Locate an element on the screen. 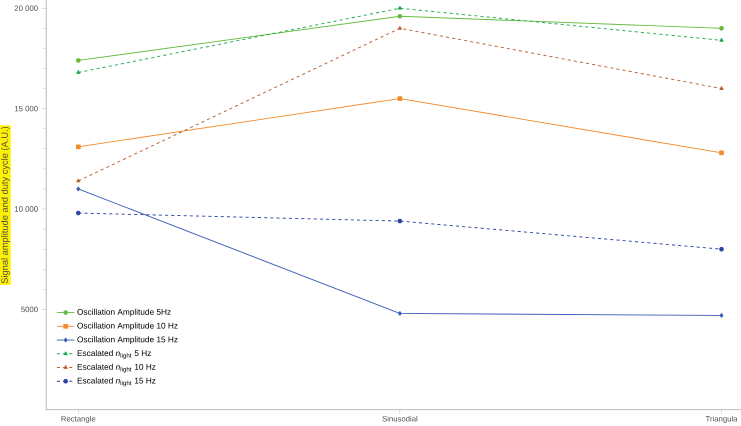 This screenshot has height=426, width=741. legend-label: Escalated n$_{light}$ 5 Hz is located at coordinates (114, 354).